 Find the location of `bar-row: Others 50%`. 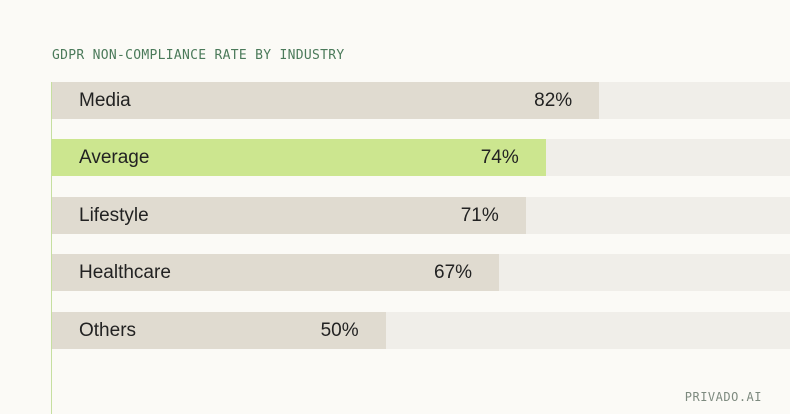

bar-row: Others 50% is located at coordinates (421, 330).